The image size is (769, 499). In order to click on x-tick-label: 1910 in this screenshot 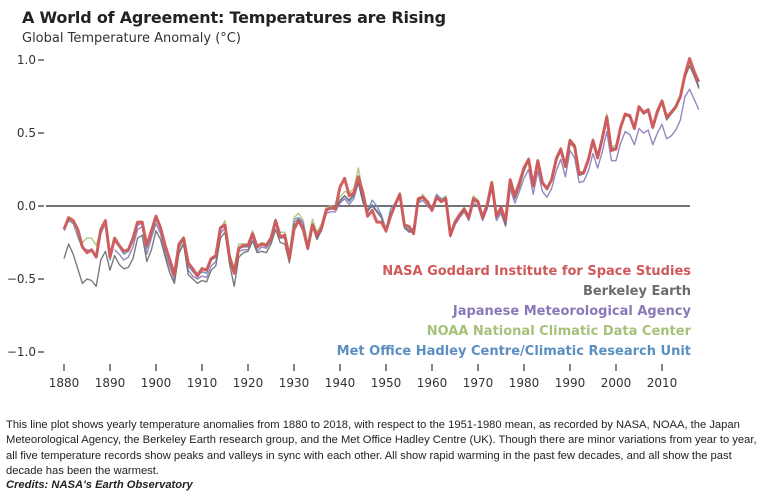, I will do `click(202, 383)`.